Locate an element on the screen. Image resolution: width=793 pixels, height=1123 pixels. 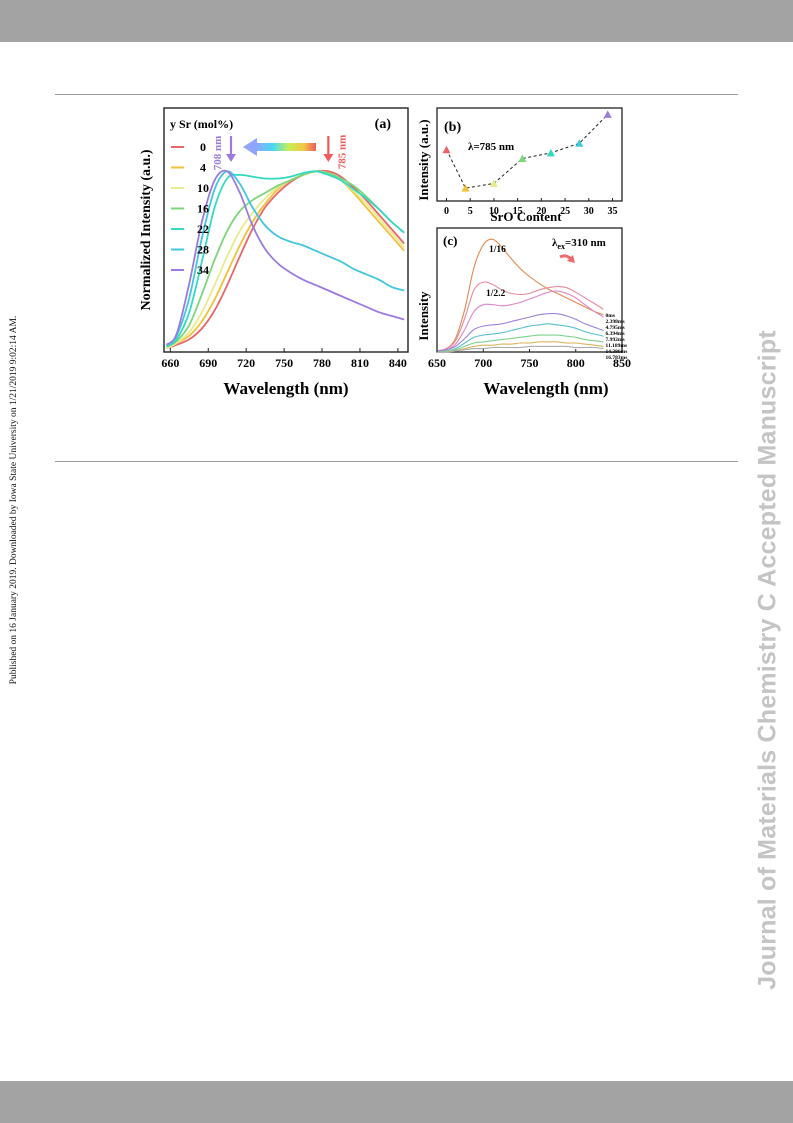
panel-b-tick-label: 25 is located at coordinates (565, 211).